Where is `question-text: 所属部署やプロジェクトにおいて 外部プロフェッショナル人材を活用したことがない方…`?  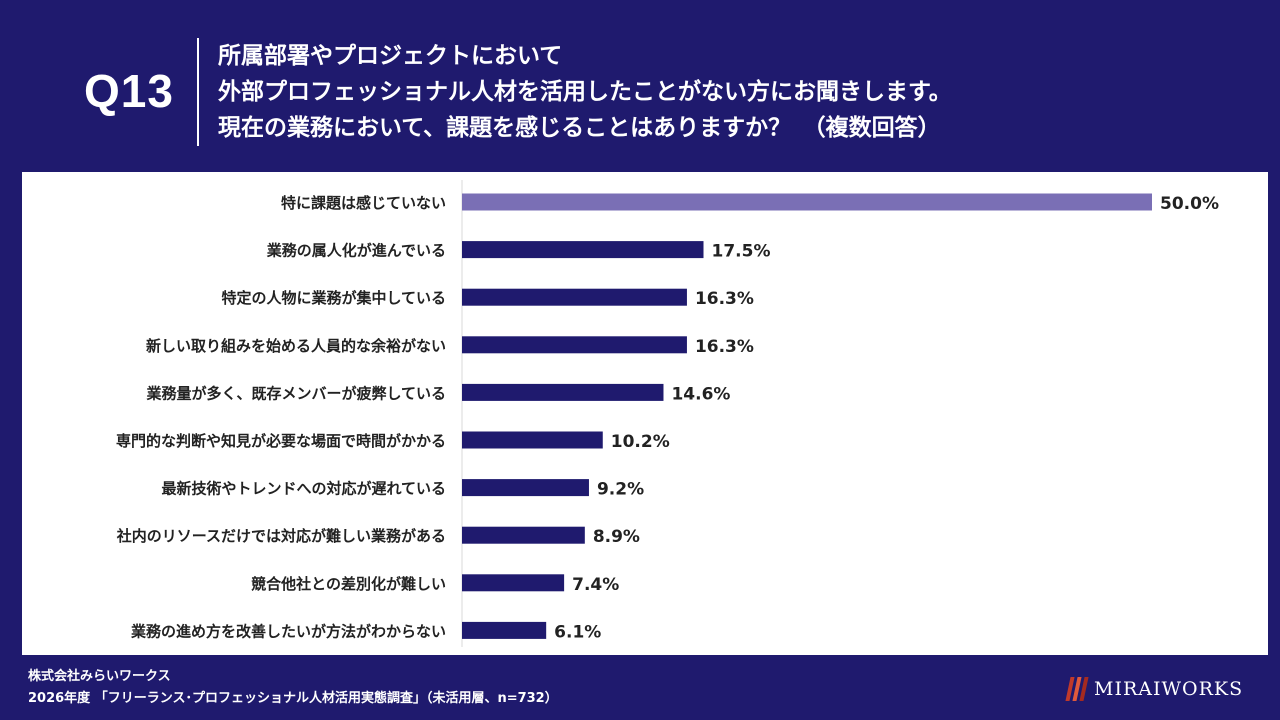 question-text: 所属部署やプロジェクトにおいて 外部プロフェッショナル人材を活用したことがない方… is located at coordinates (729, 92).